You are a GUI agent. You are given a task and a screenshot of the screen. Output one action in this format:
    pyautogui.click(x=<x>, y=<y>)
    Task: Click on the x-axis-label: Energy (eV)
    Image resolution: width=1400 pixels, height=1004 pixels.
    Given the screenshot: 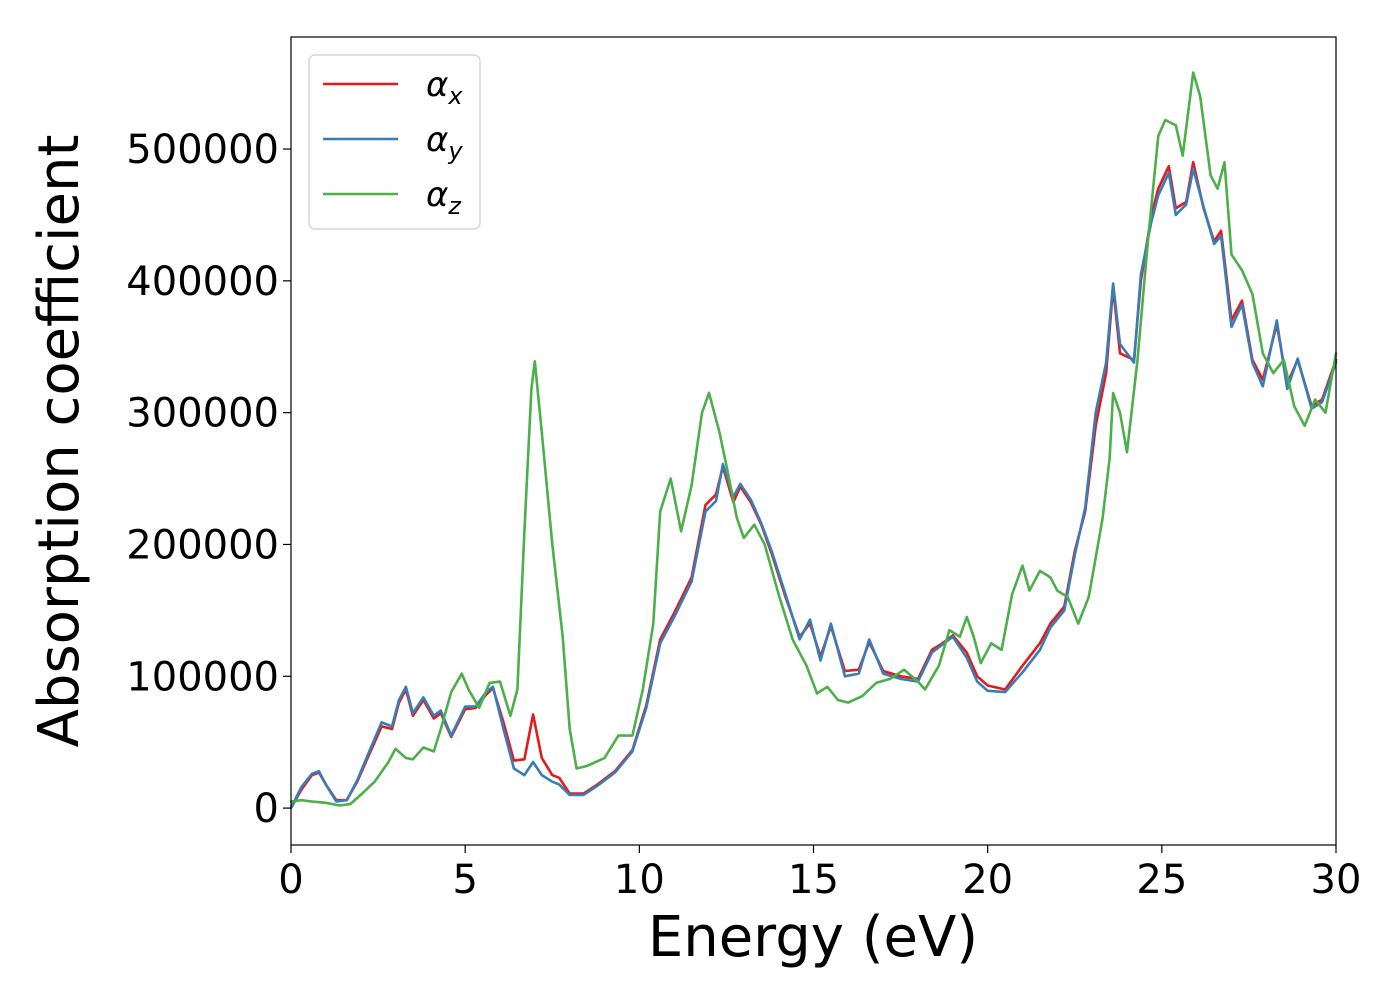 What is the action you would take?
    pyautogui.click(x=813, y=937)
    